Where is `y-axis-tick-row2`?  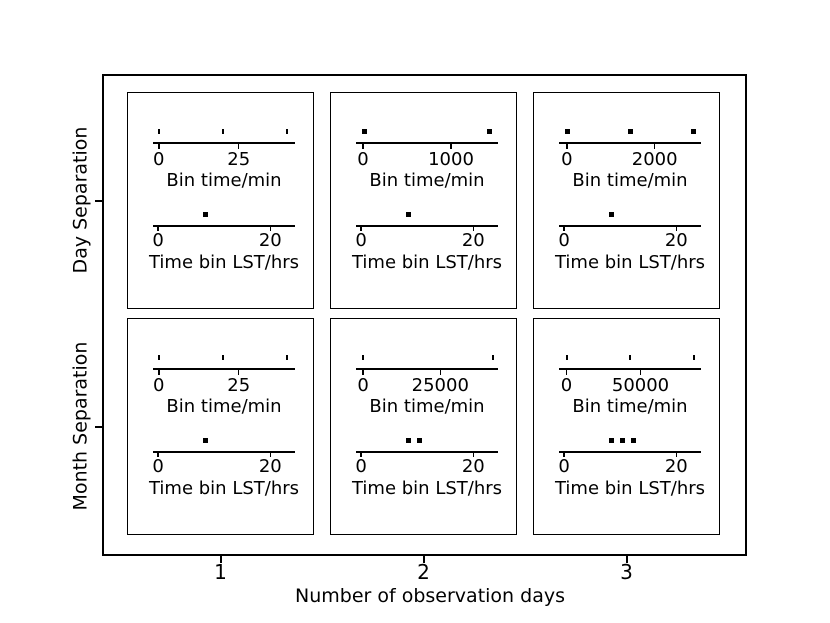
y-axis-tick-row2 is located at coordinates (98, 426).